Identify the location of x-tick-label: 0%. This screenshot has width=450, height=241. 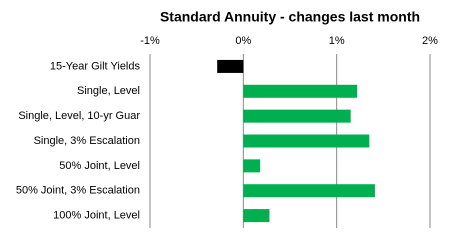
(243, 41).